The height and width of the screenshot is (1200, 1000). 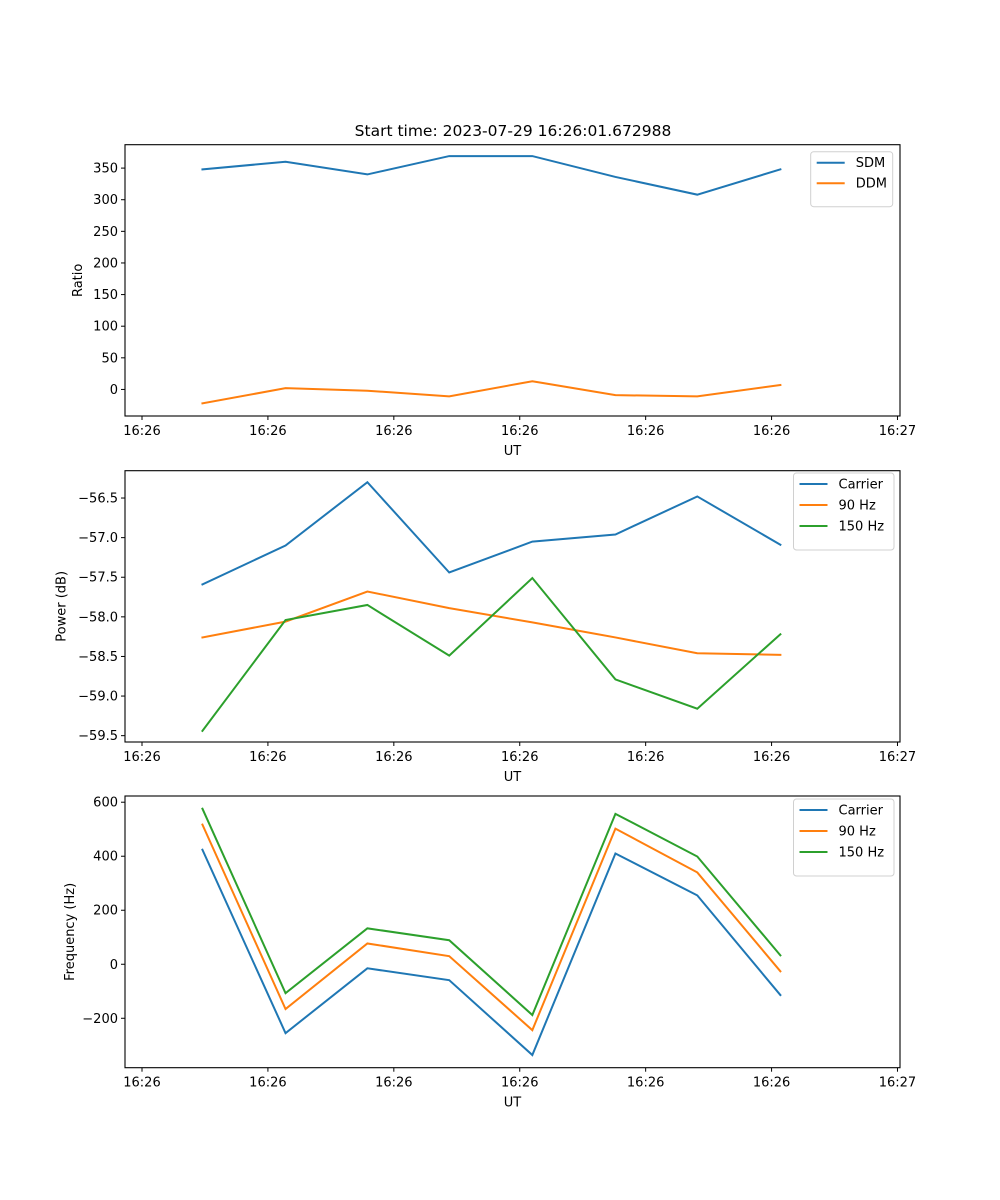 I want to click on y-tick-label: 600, so click(x=105, y=803).